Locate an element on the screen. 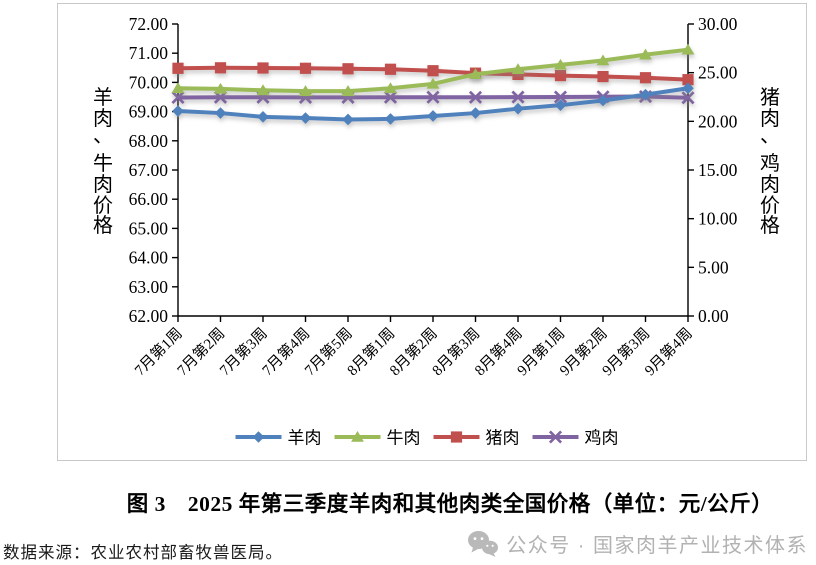 The width and height of the screenshot is (816, 565). left-axis-tick-label: 71.00 is located at coordinates (149, 53).